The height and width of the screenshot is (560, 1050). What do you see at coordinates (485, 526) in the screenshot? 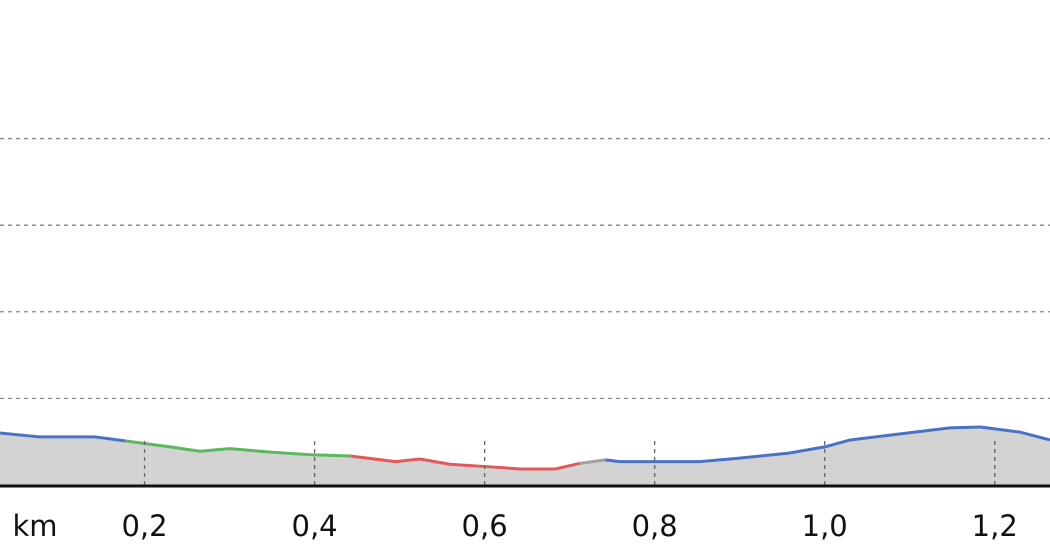
I see `x-tick-label: 0,6` at bounding box center [485, 526].